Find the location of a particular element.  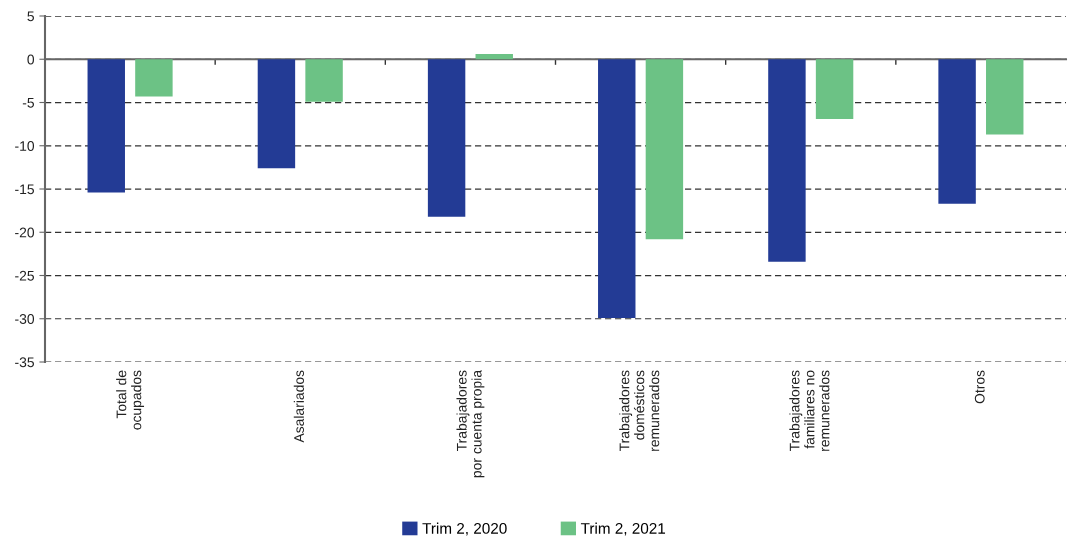

y-tick-label: -35 is located at coordinates (24, 362).